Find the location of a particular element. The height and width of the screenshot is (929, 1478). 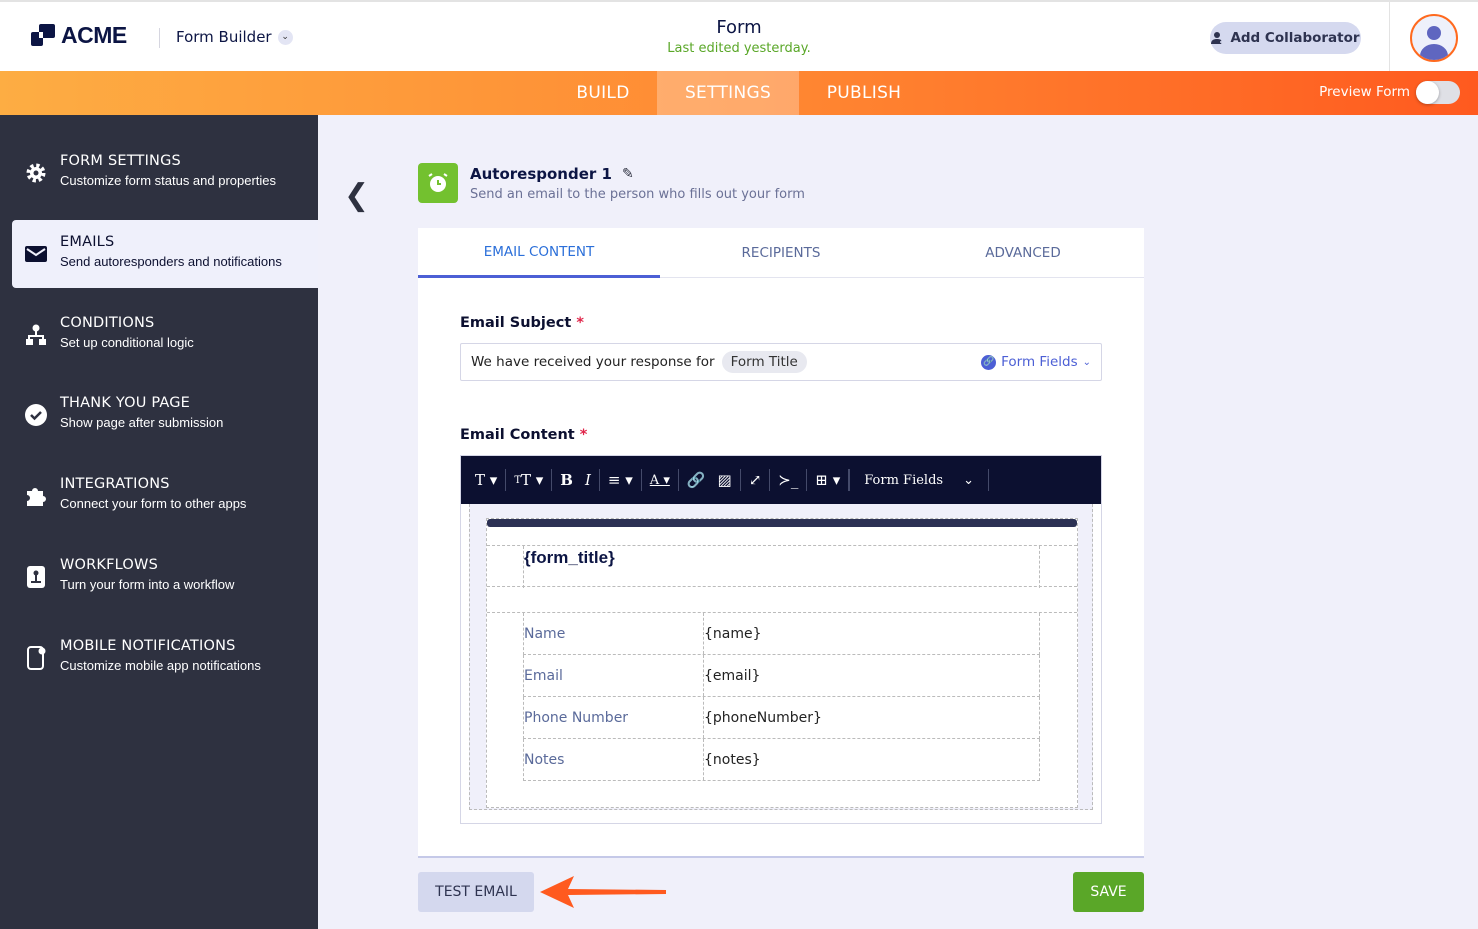

preview-form-label: Preview Form is located at coordinates (1364, 92).